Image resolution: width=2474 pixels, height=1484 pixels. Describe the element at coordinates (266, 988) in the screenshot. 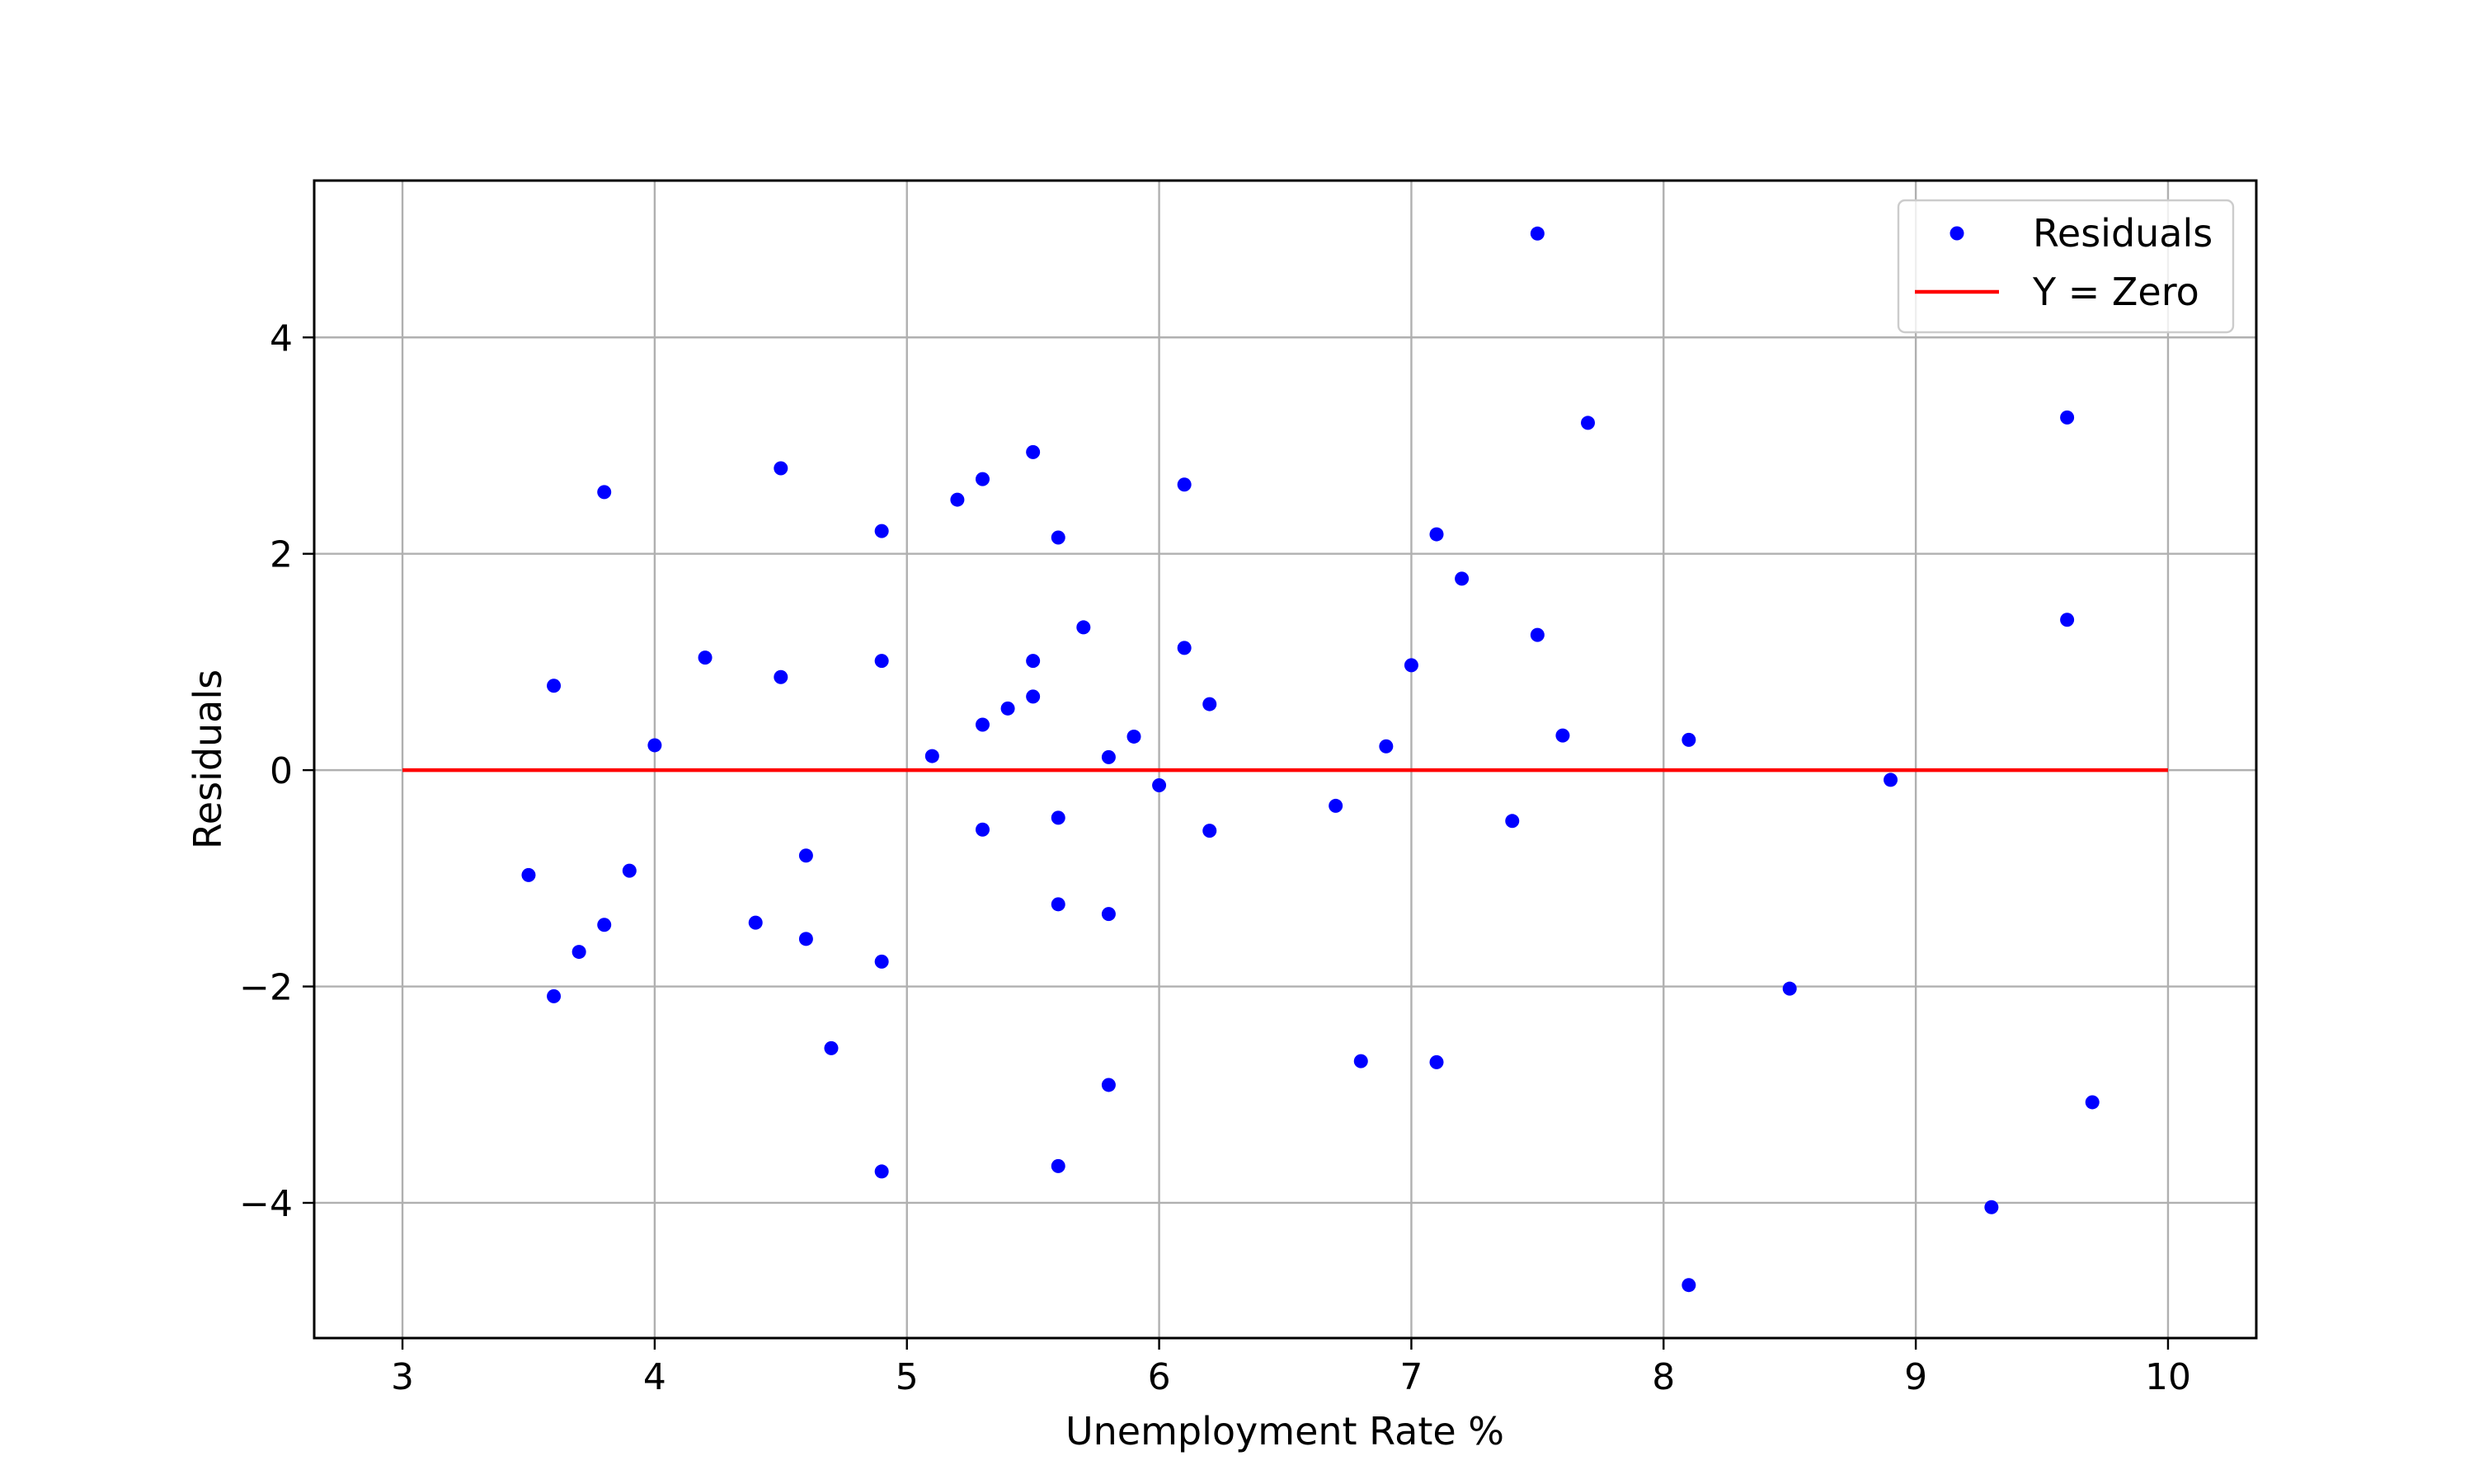

I see `y-tick-label: −2` at that location.